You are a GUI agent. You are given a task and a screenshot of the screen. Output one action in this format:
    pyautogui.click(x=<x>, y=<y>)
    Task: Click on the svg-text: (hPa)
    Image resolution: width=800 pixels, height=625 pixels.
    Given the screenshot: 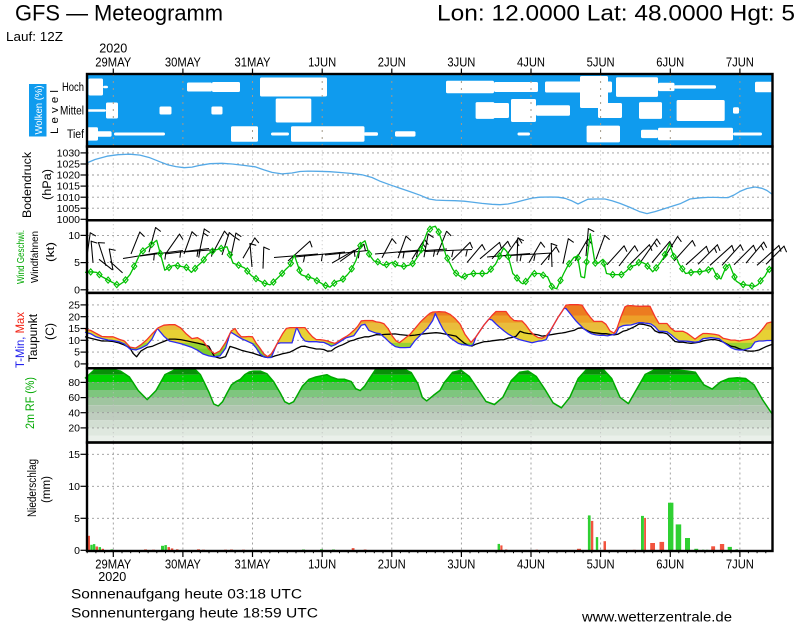 What is the action you would take?
    pyautogui.click(x=48, y=184)
    